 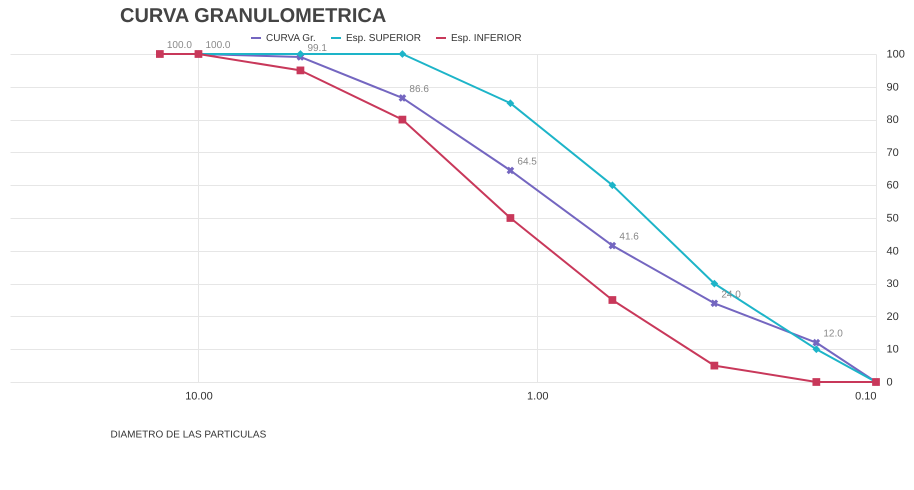 What do you see at coordinates (537, 396) in the screenshot?
I see `x-tick-label: 1.00` at bounding box center [537, 396].